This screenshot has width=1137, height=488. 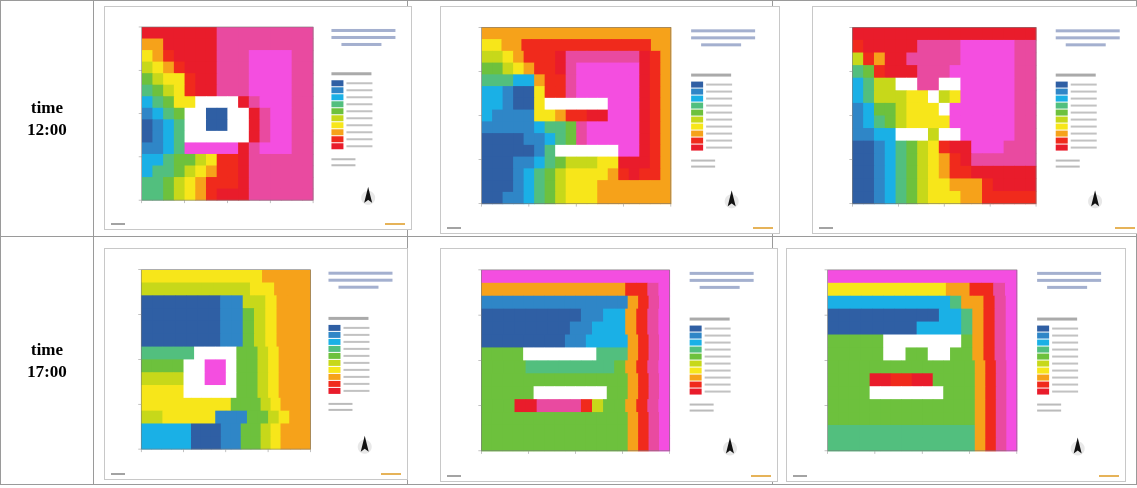 I want to click on title-line, so click(x=723, y=38).